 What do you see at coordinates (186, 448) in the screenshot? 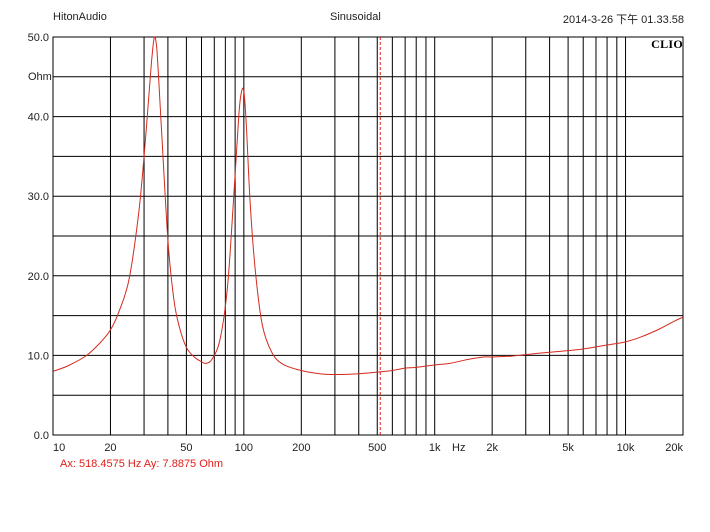
I see `x-tick-label: 50` at bounding box center [186, 448].